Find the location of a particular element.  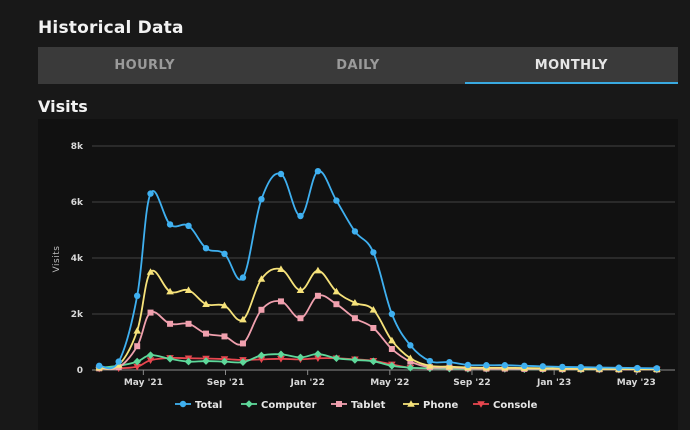

x-tick-label: May '22 is located at coordinates (389, 383).